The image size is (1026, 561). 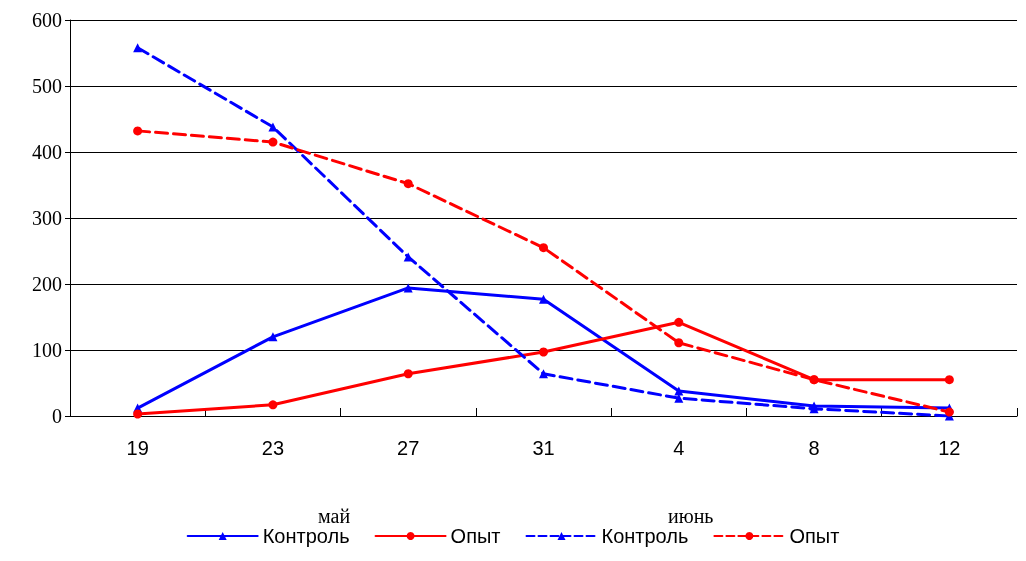 I want to click on text: май, so click(x=334, y=516).